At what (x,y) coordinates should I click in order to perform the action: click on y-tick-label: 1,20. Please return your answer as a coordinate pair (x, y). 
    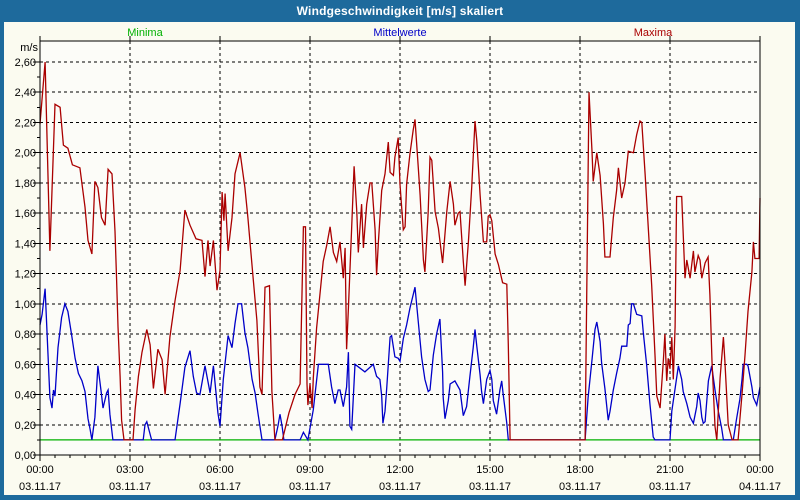
    Looking at the image, I should click on (25, 275).